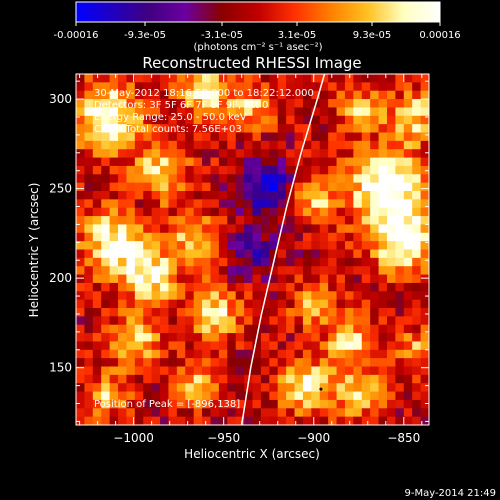 The image size is (500, 500). Describe the element at coordinates (439, 35) in the screenshot. I see `colorbar-tick-label: 0.00016` at that location.